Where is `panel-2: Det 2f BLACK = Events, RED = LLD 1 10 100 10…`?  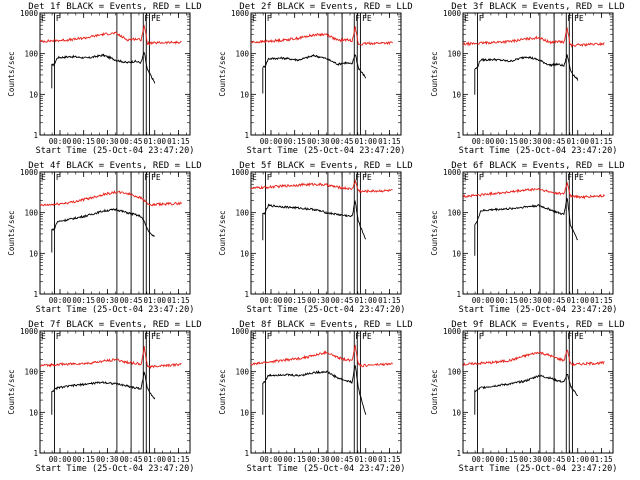
panel-2: Det 2f BLACK = Events, RED = LLD 1 10 100 10… is located at coordinates (315, 79).